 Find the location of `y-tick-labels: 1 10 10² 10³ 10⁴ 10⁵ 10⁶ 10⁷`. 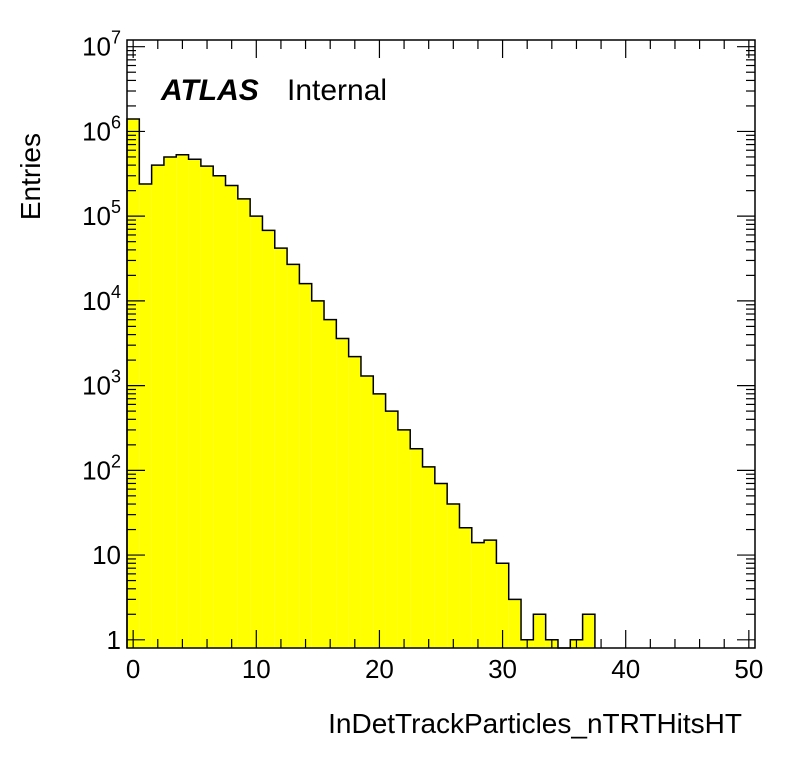

y-tick-labels: 1 10 10² 10³ 10⁴ 10⁵ 10⁶ 10⁷ is located at coordinates (101, 341).